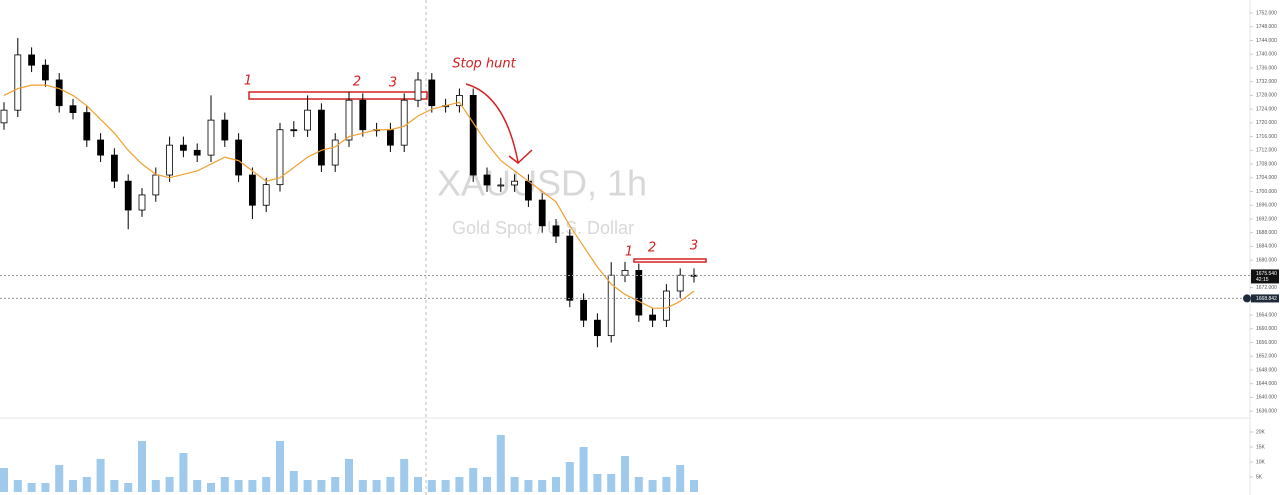  Describe the element at coordinates (1266, 137) in the screenshot. I see `y-tick-label: 1716.000` at that location.